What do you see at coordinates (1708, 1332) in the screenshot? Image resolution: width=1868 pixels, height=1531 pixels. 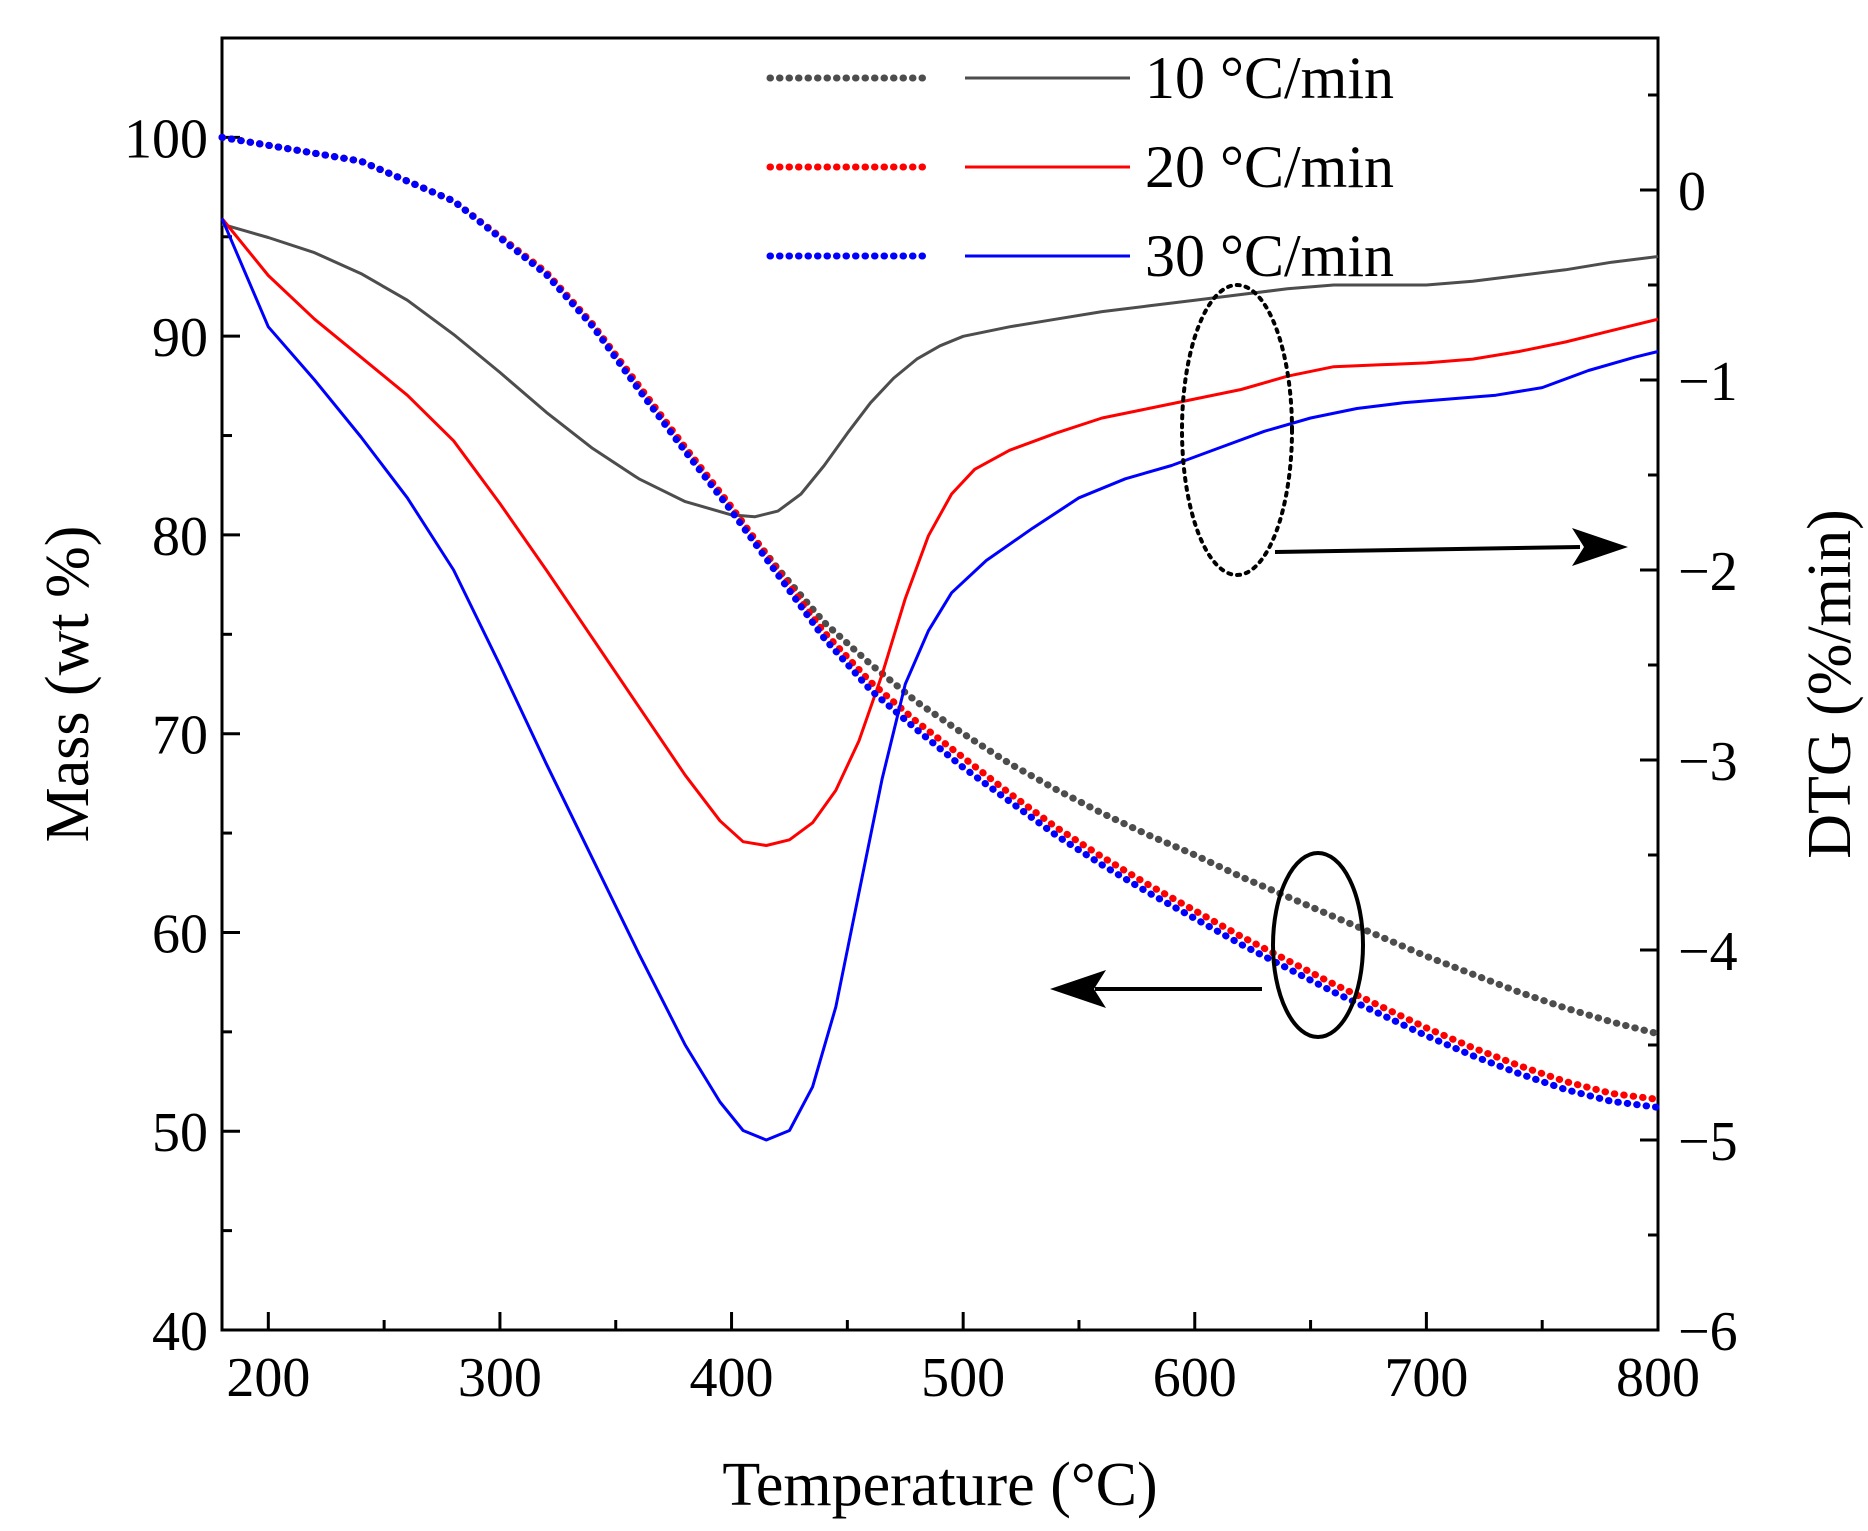 I see `y-right-tick-label: −6` at bounding box center [1708, 1332].